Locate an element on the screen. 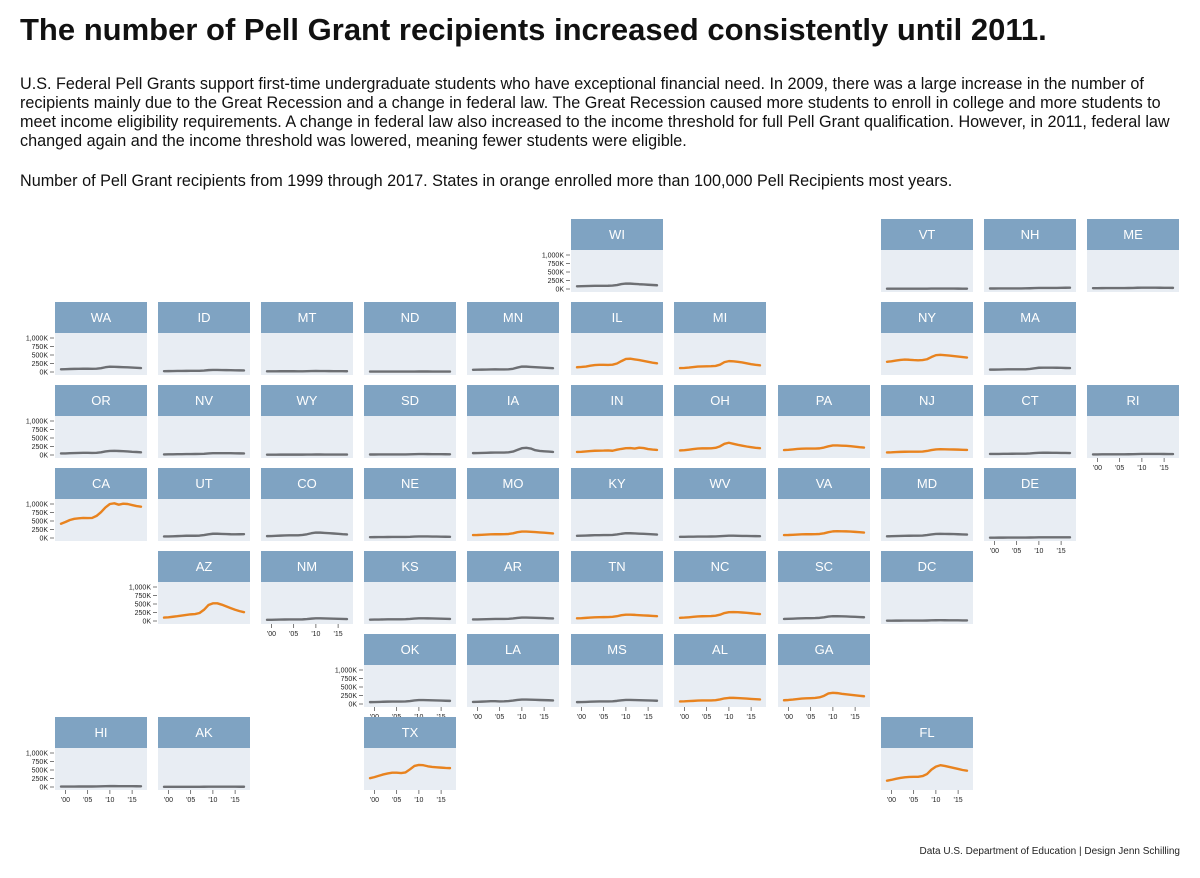 Image resolution: width=1200 pixels, height=878 pixels. series-line-mo is located at coordinates (513, 533).